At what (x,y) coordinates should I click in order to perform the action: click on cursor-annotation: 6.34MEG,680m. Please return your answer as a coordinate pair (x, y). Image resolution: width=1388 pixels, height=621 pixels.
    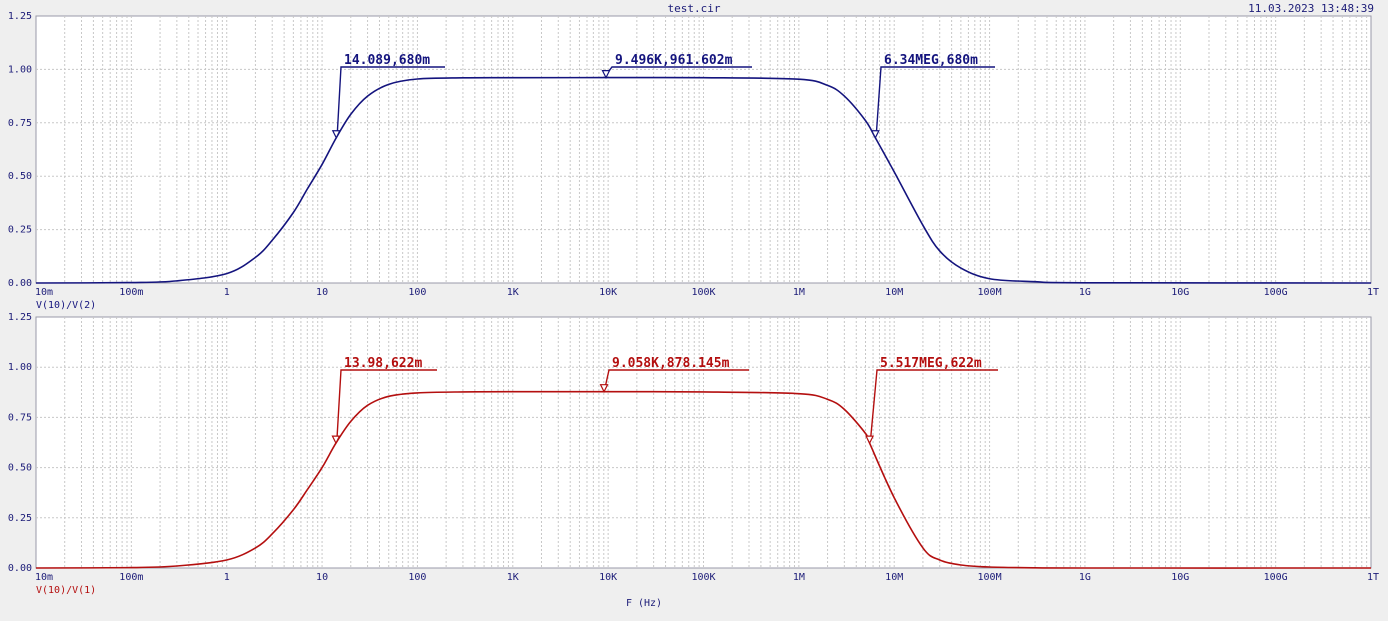
    Looking at the image, I should click on (932, 96).